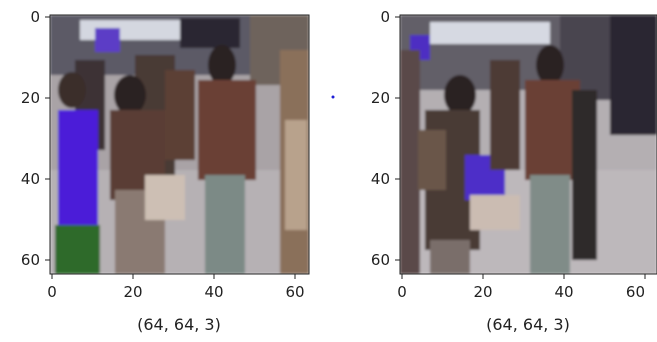 This screenshot has height=342, width=657. I want to click on right-y-tick-label: 0, so click(385, 17).